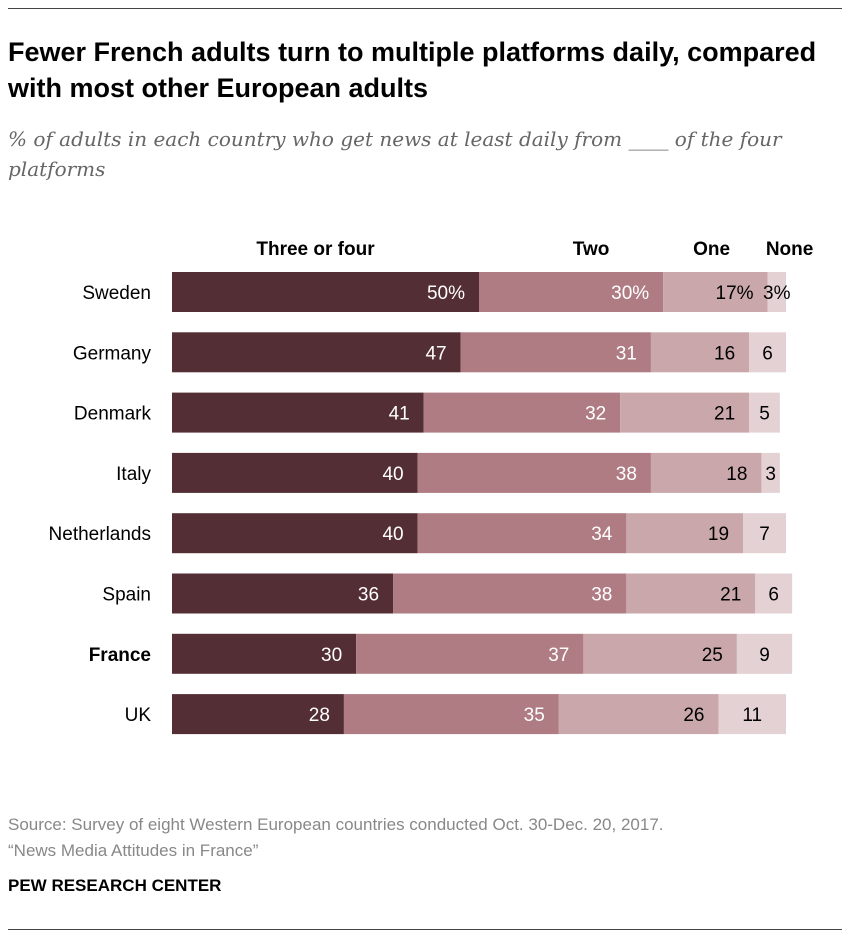  Describe the element at coordinates (425, 8) in the screenshot. I see `top-rule` at that location.